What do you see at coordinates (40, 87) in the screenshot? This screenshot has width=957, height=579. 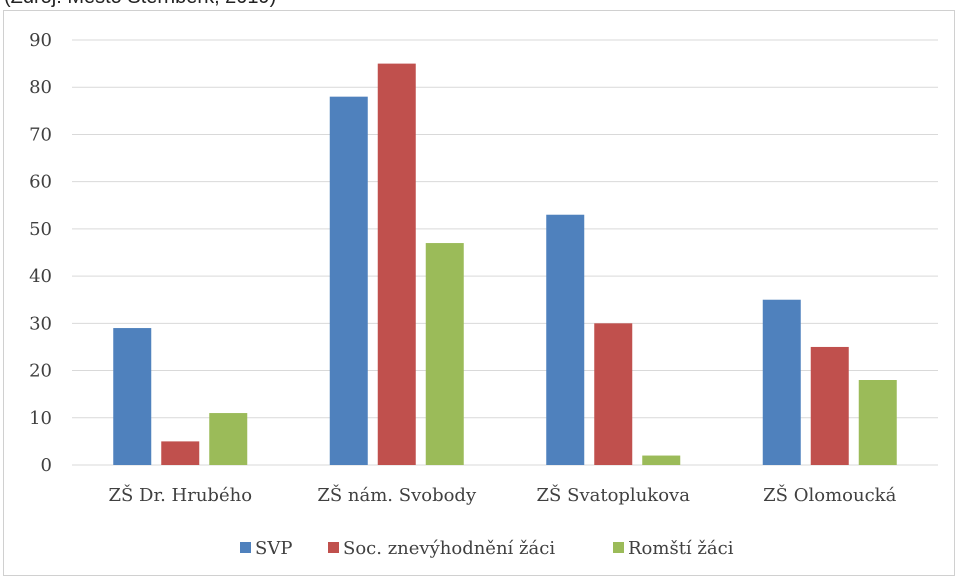 I see `y-tick-label: 80` at bounding box center [40, 87].